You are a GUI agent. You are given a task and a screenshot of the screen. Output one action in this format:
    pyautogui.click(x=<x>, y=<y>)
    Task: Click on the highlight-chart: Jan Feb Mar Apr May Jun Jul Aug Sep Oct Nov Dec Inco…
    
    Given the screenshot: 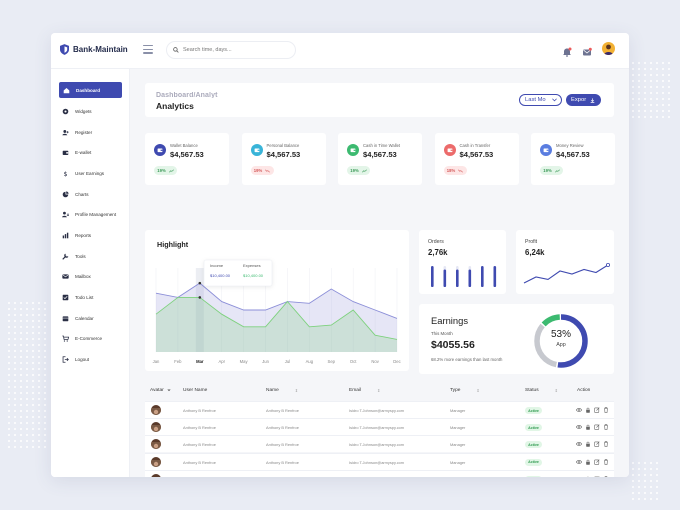 What is the action you would take?
    pyautogui.click(x=277, y=300)
    